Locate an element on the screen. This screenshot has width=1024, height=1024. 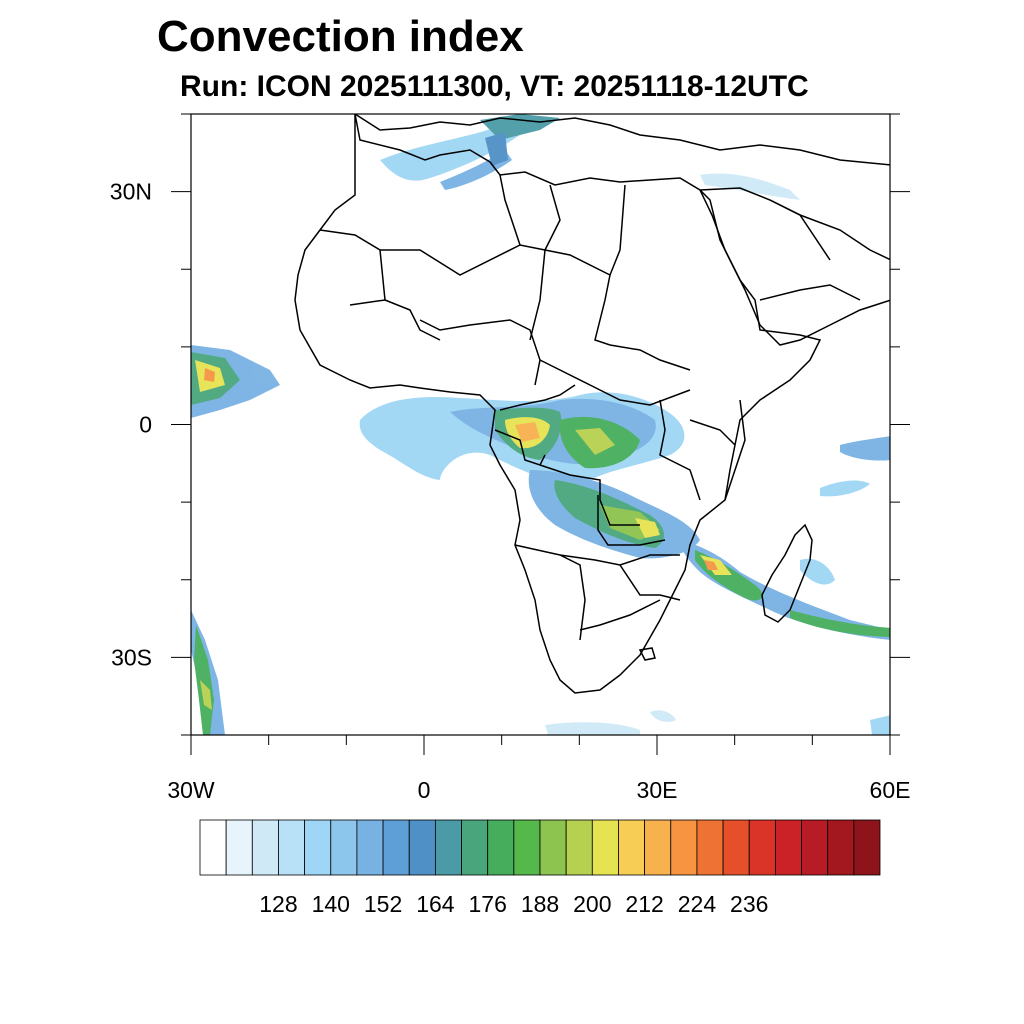
x-tick-label: 60E is located at coordinates (890, 790).